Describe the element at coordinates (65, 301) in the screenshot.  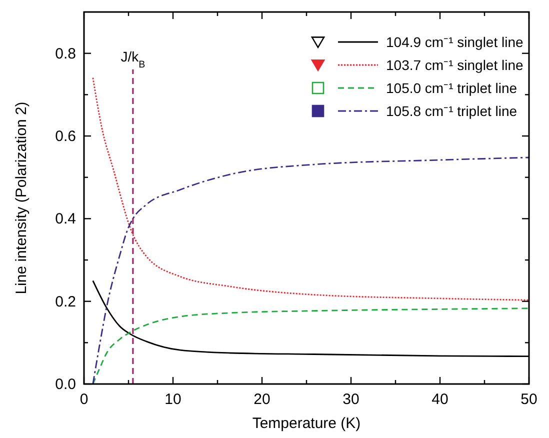
I see `y-tick-label: 0.2` at that location.